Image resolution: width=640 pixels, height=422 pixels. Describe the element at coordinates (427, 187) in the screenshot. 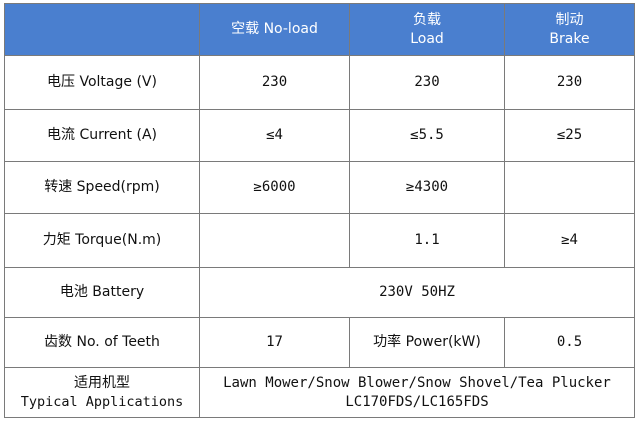

I see `speed-load: ≥4300` at that location.